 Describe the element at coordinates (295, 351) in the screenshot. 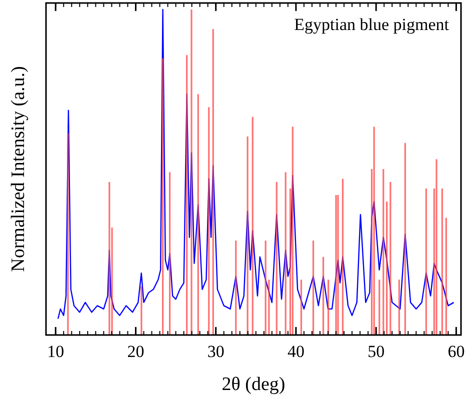

I see `x-tick-label: 40` at that location.